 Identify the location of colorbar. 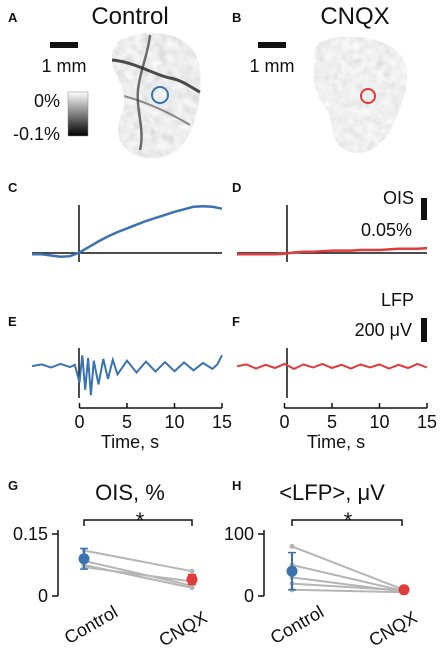
(78, 114).